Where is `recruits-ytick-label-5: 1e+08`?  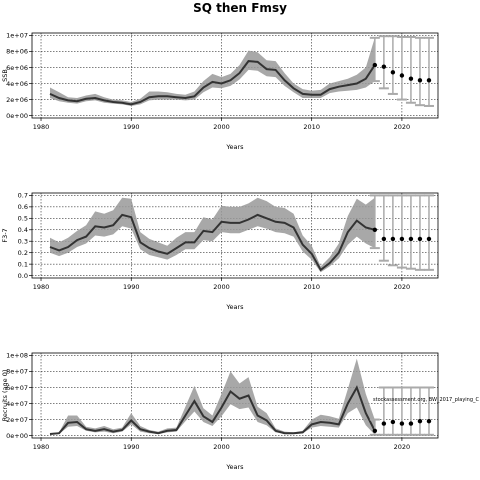
recruits-ytick-label-5: 1e+08 is located at coordinates (17, 356).